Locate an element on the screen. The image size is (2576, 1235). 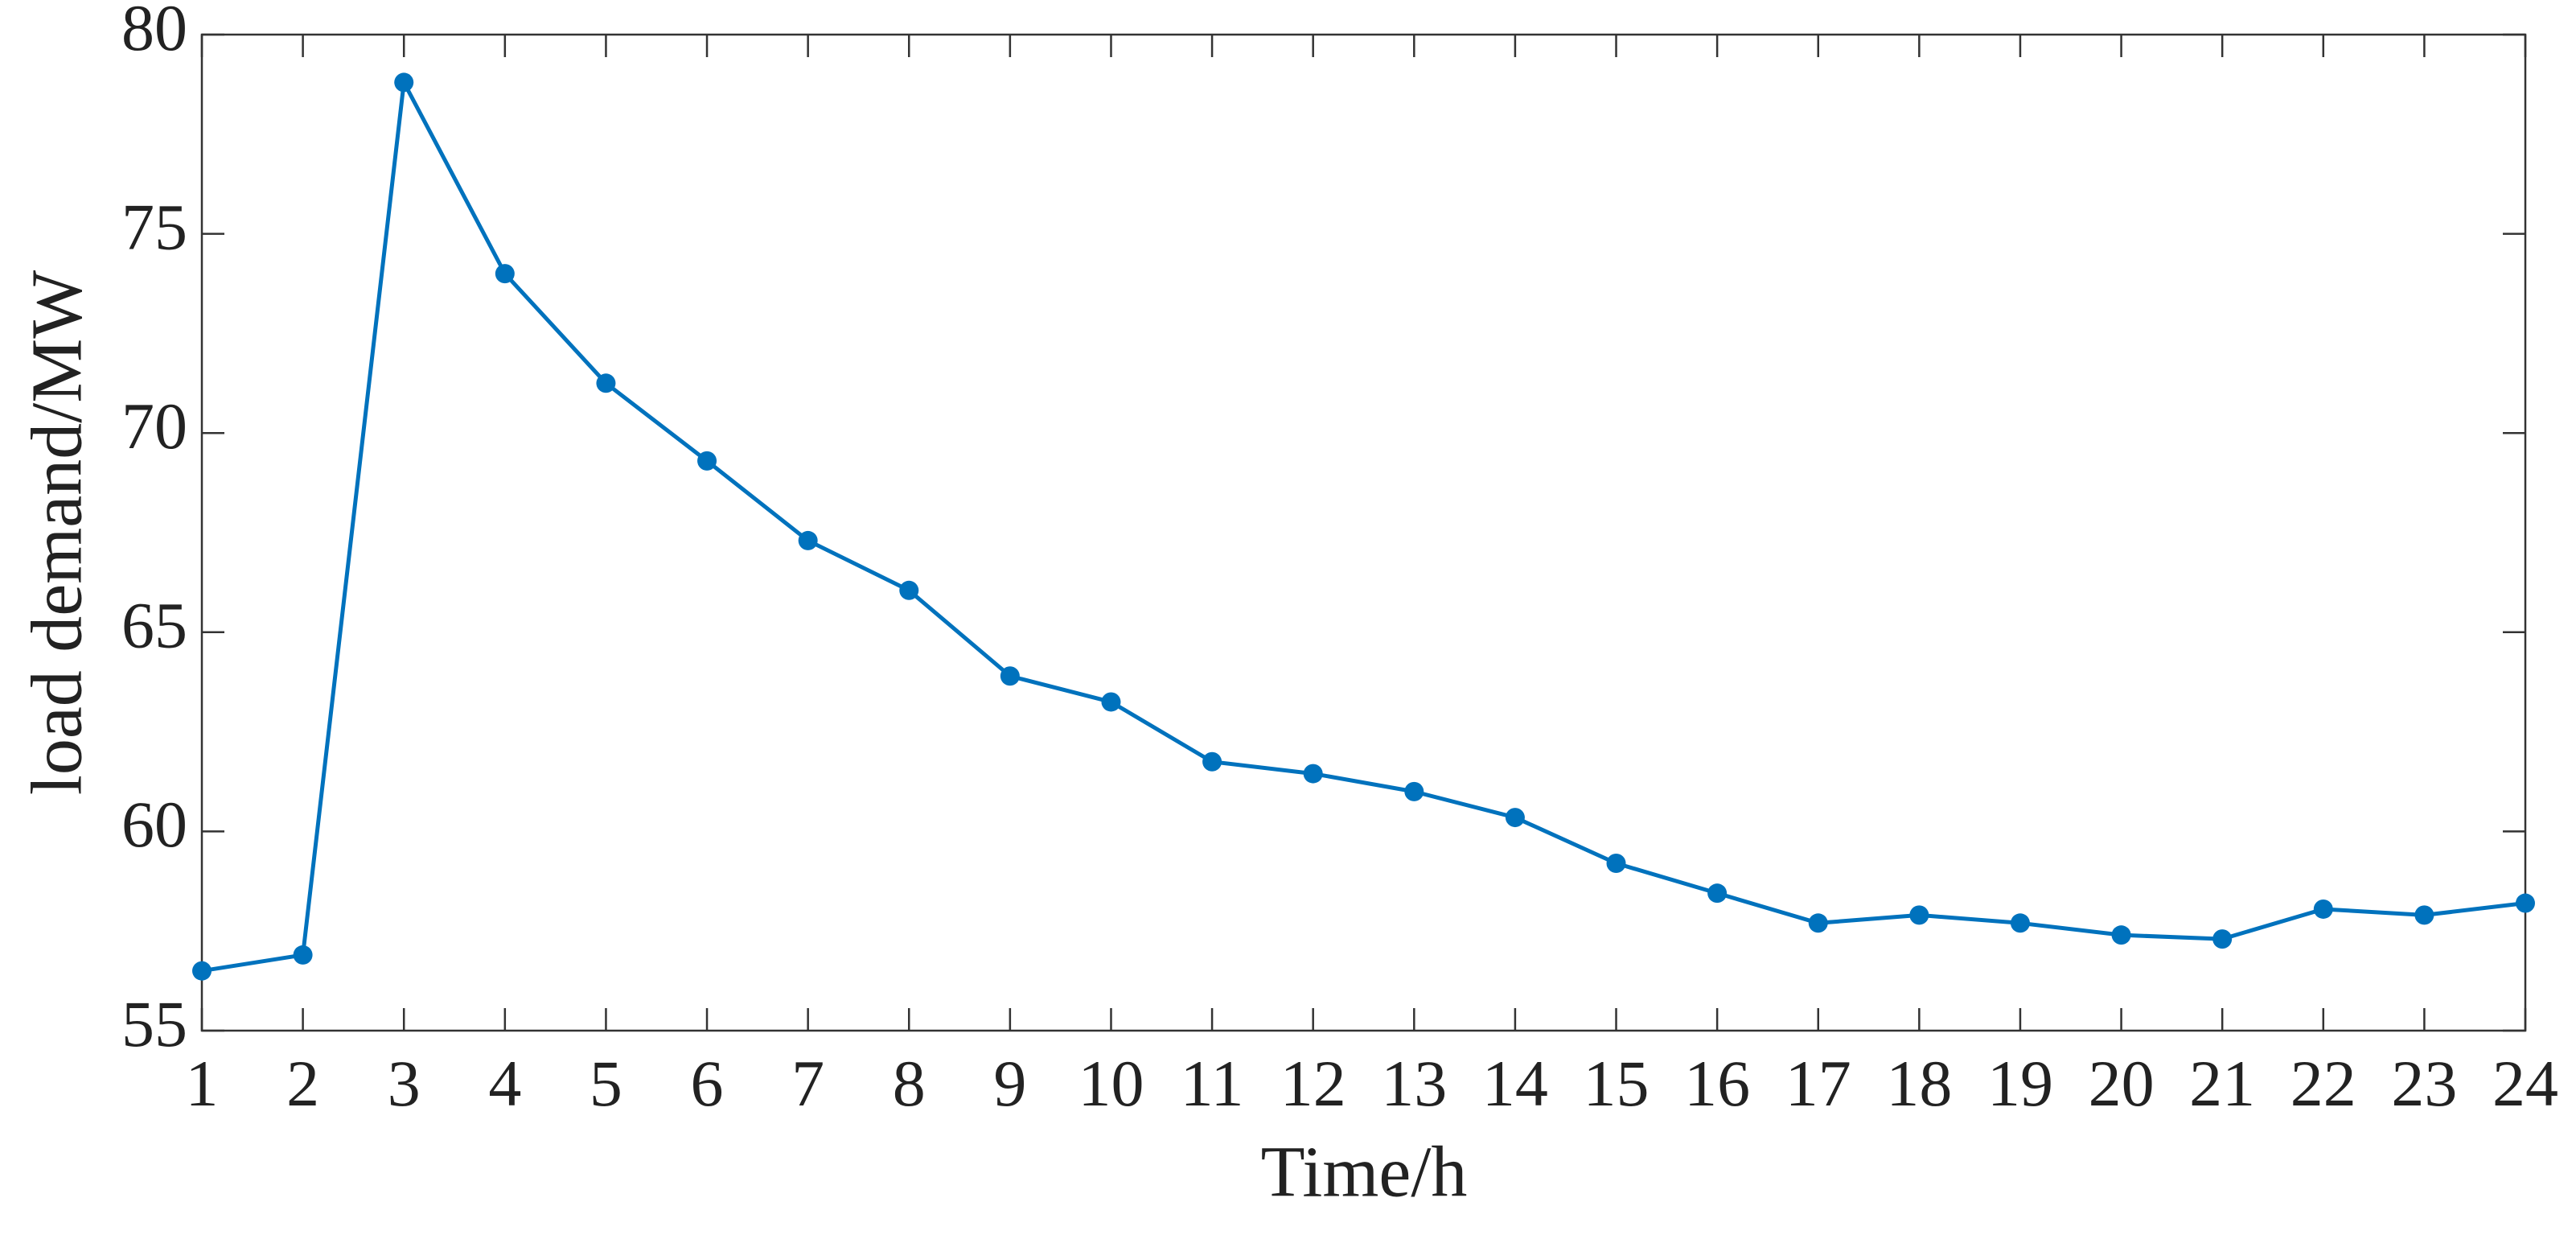
x-tick-label: 20 is located at coordinates (2122, 1083).